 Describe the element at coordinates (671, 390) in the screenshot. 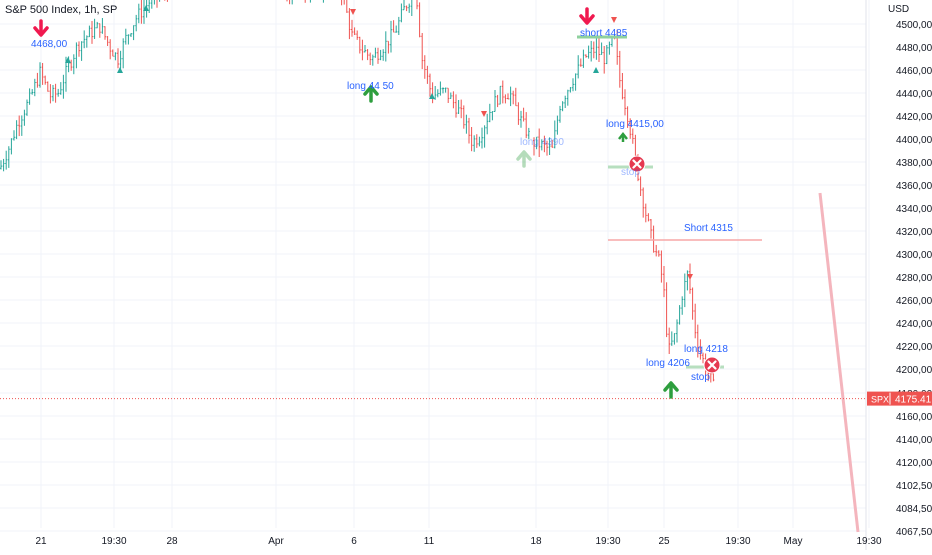

I see `long-arrow-icon` at that location.